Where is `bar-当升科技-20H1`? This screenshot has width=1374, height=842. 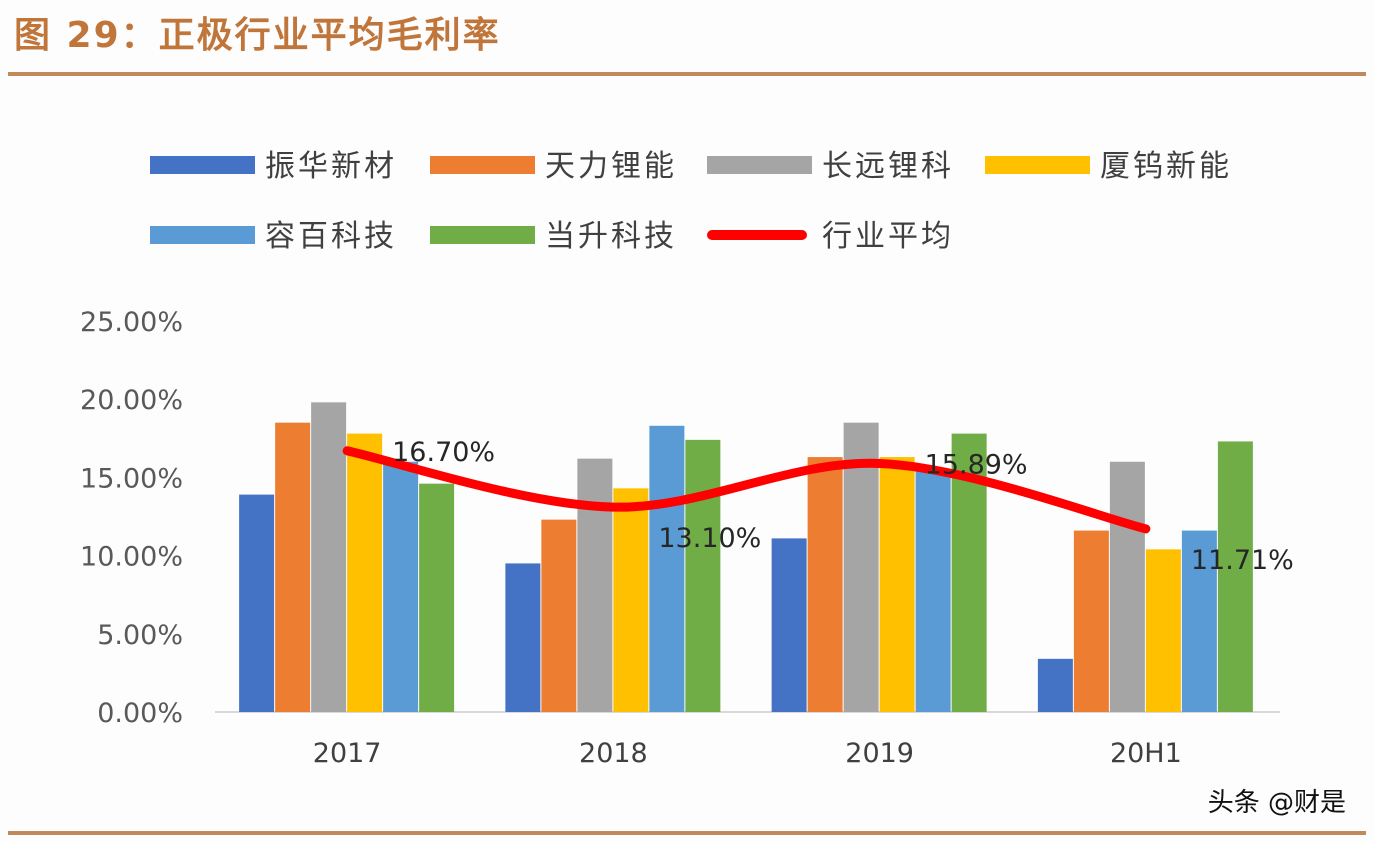
bar-当升科技-20H1 is located at coordinates (1235, 576).